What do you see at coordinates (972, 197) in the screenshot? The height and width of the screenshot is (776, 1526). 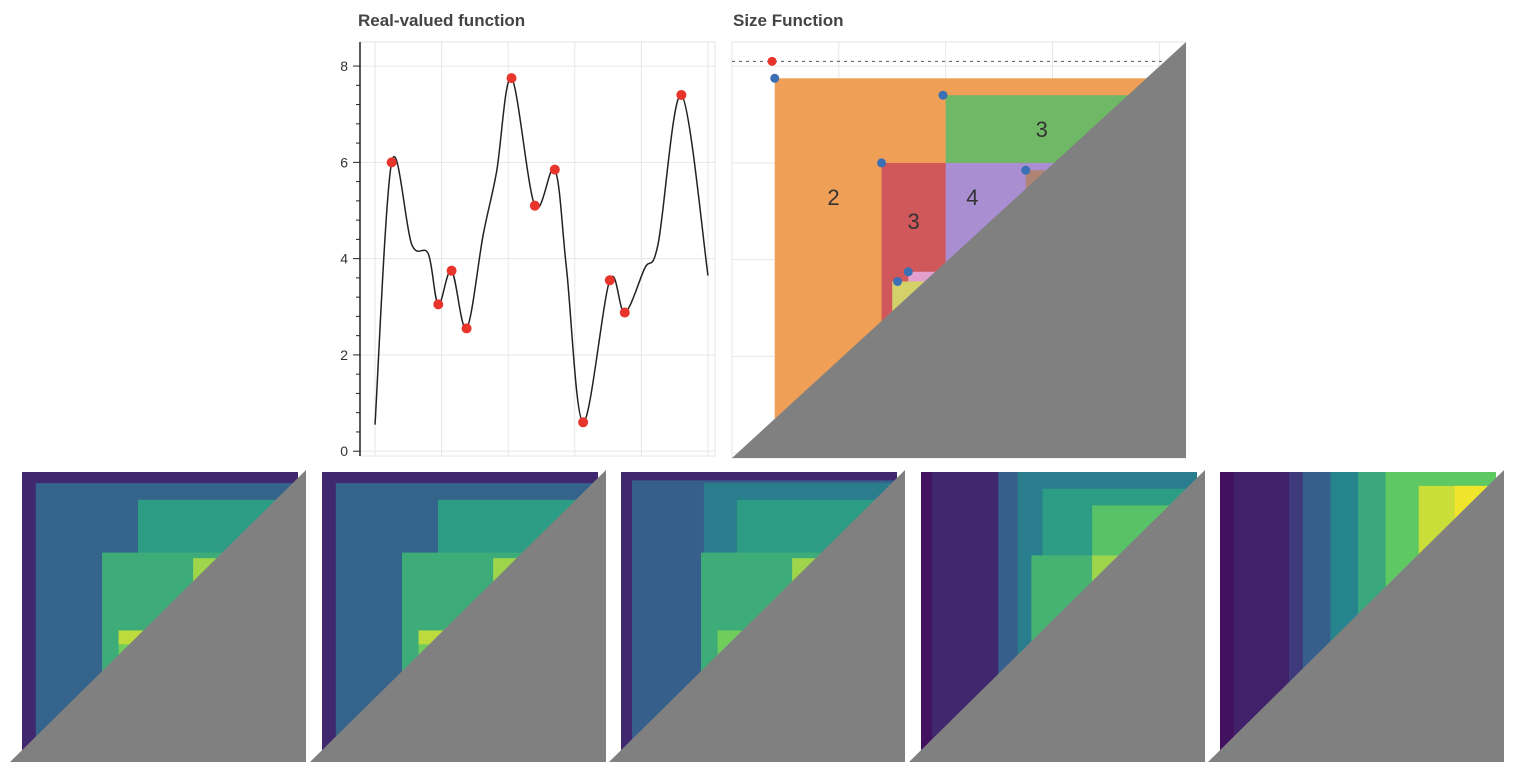 I see `region-label: 4` at bounding box center [972, 197].